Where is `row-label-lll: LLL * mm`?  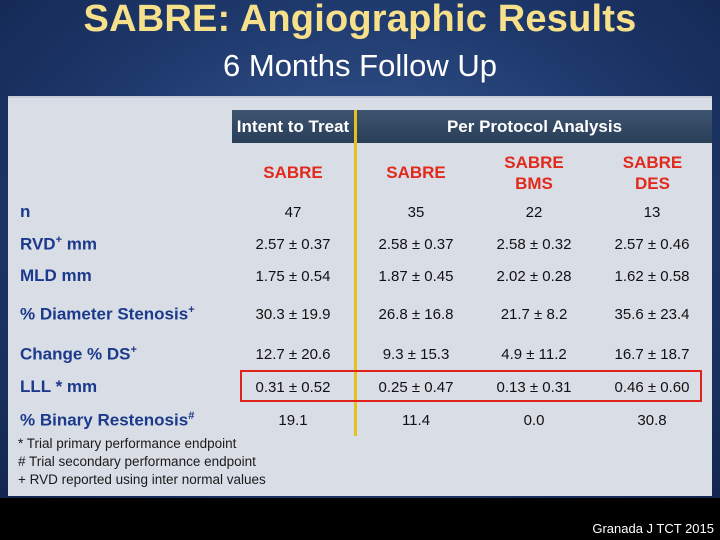 row-label-lll: LLL * mm is located at coordinates (59, 386).